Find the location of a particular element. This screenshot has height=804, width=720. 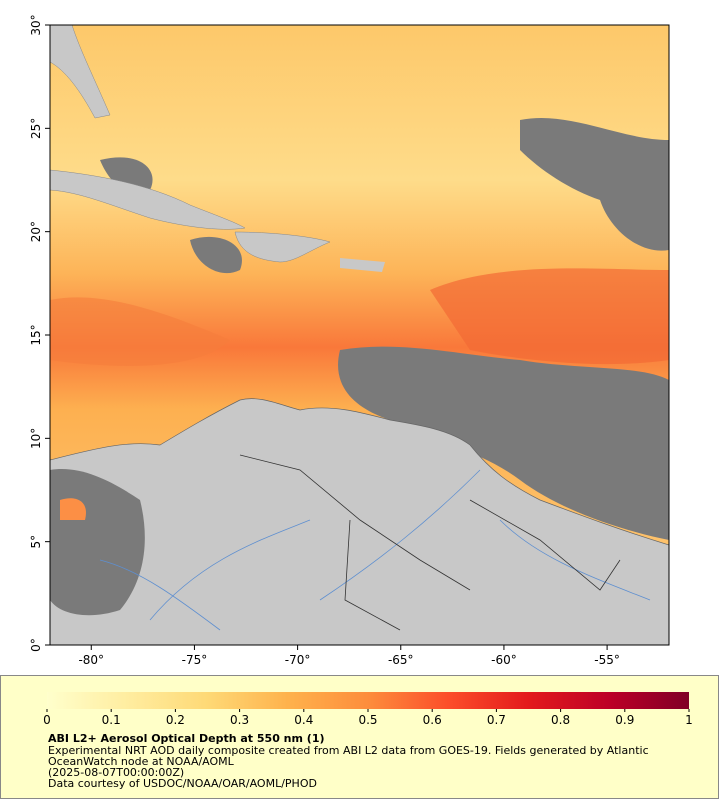

border is located at coordinates (430, 542).